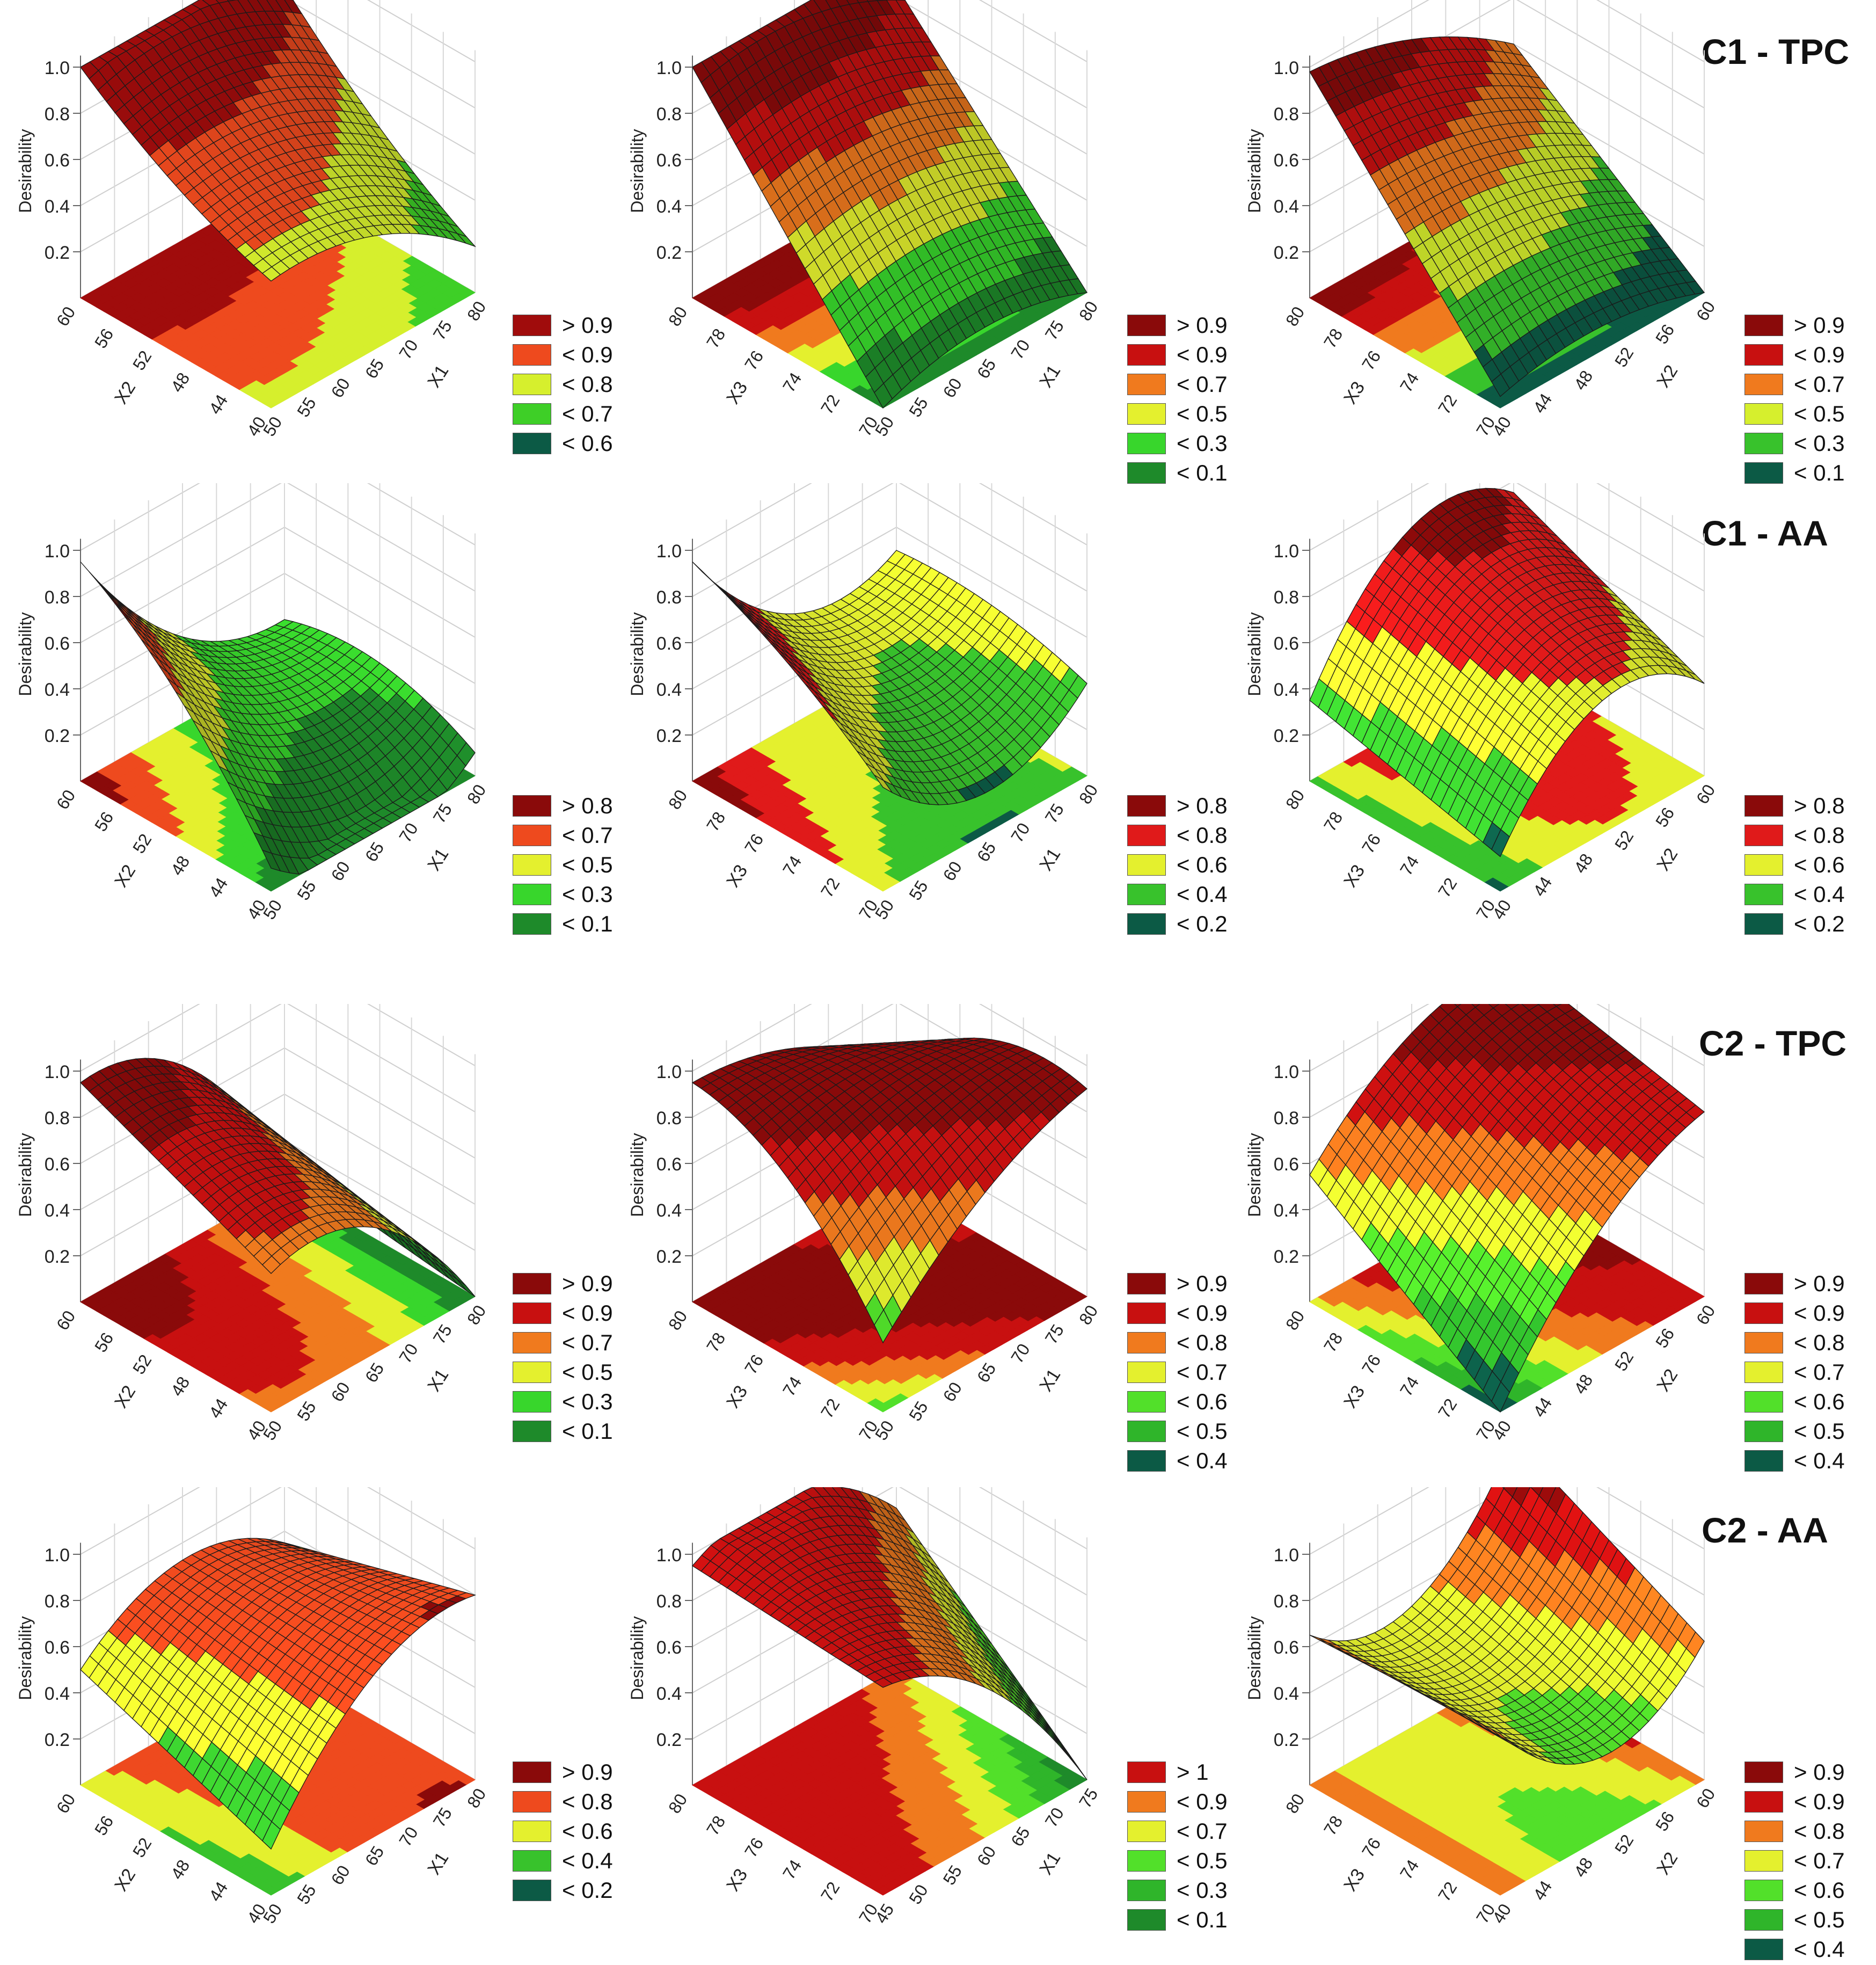  What do you see at coordinates (1485, 1914) in the screenshot?
I see `y-tick-label: 70` at bounding box center [1485, 1914].